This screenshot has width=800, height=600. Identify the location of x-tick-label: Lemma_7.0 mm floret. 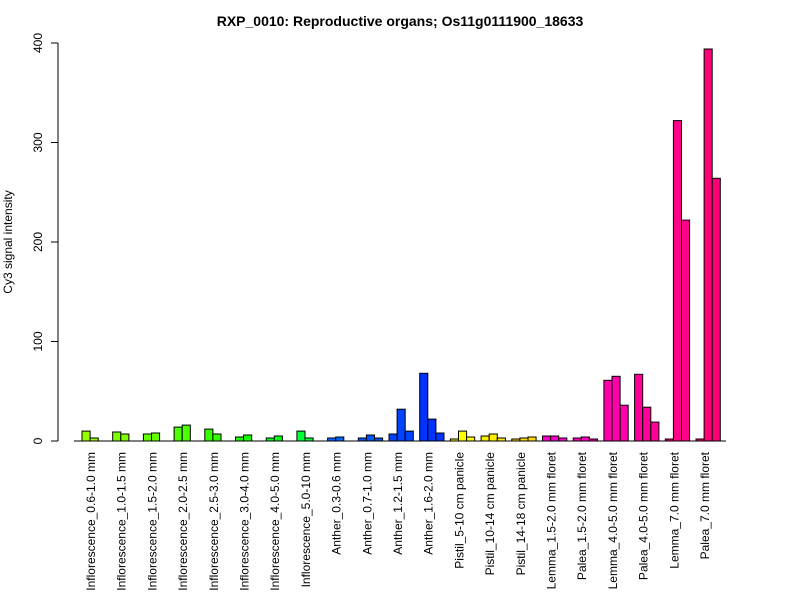
(674, 509).